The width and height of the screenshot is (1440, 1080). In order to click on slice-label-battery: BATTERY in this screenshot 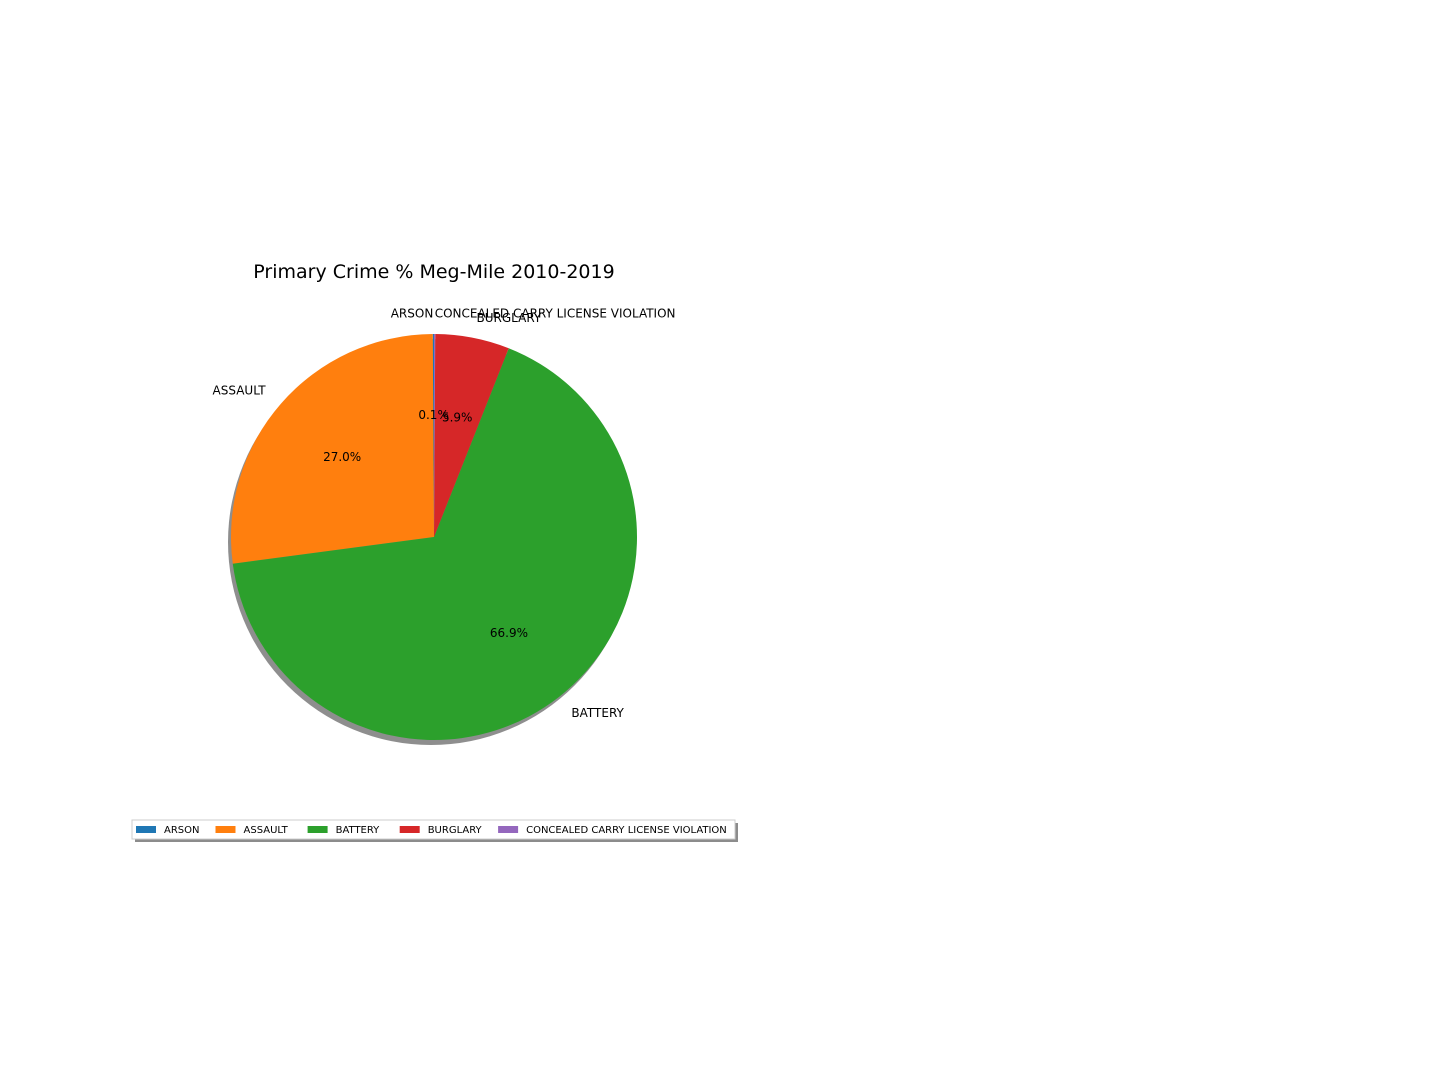, I will do `click(597, 713)`.